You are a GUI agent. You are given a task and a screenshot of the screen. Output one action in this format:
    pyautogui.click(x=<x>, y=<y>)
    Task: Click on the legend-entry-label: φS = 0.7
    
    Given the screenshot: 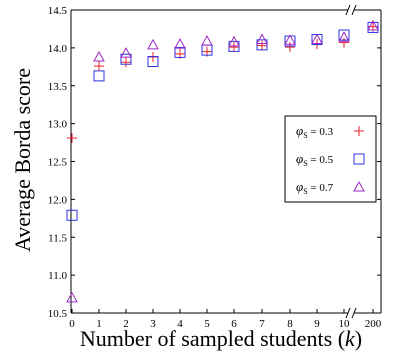 What is the action you would take?
    pyautogui.click(x=315, y=187)
    